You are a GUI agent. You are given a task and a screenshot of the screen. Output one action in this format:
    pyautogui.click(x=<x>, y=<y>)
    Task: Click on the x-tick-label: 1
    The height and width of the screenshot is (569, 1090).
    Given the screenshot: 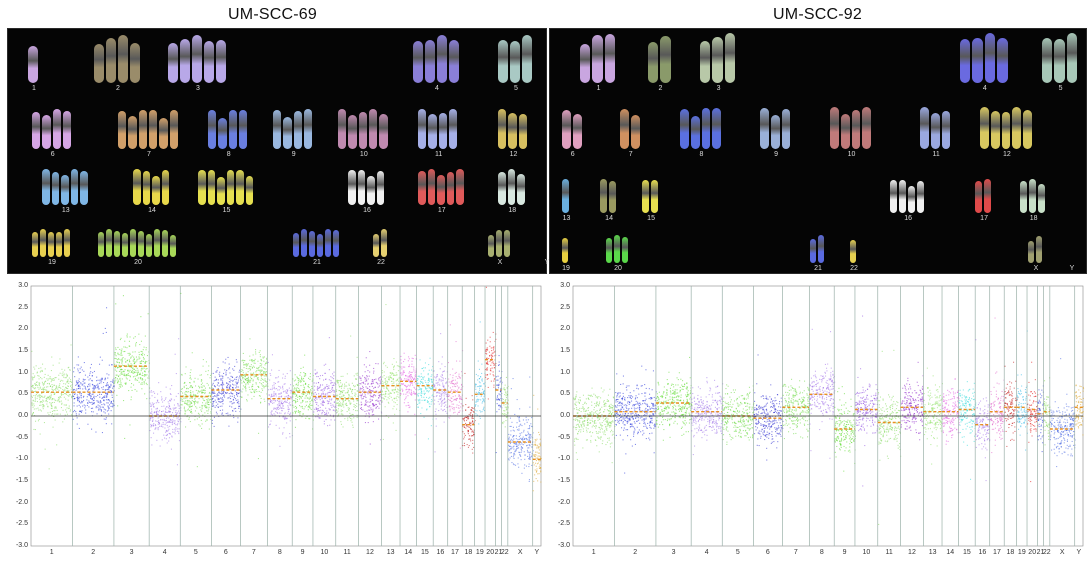 What is the action you would take?
    pyautogui.click(x=593, y=552)
    